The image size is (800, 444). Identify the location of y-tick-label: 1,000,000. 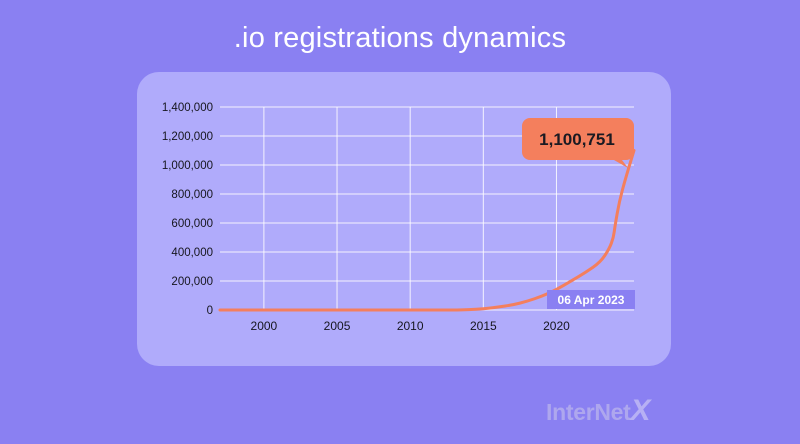
(187, 166).